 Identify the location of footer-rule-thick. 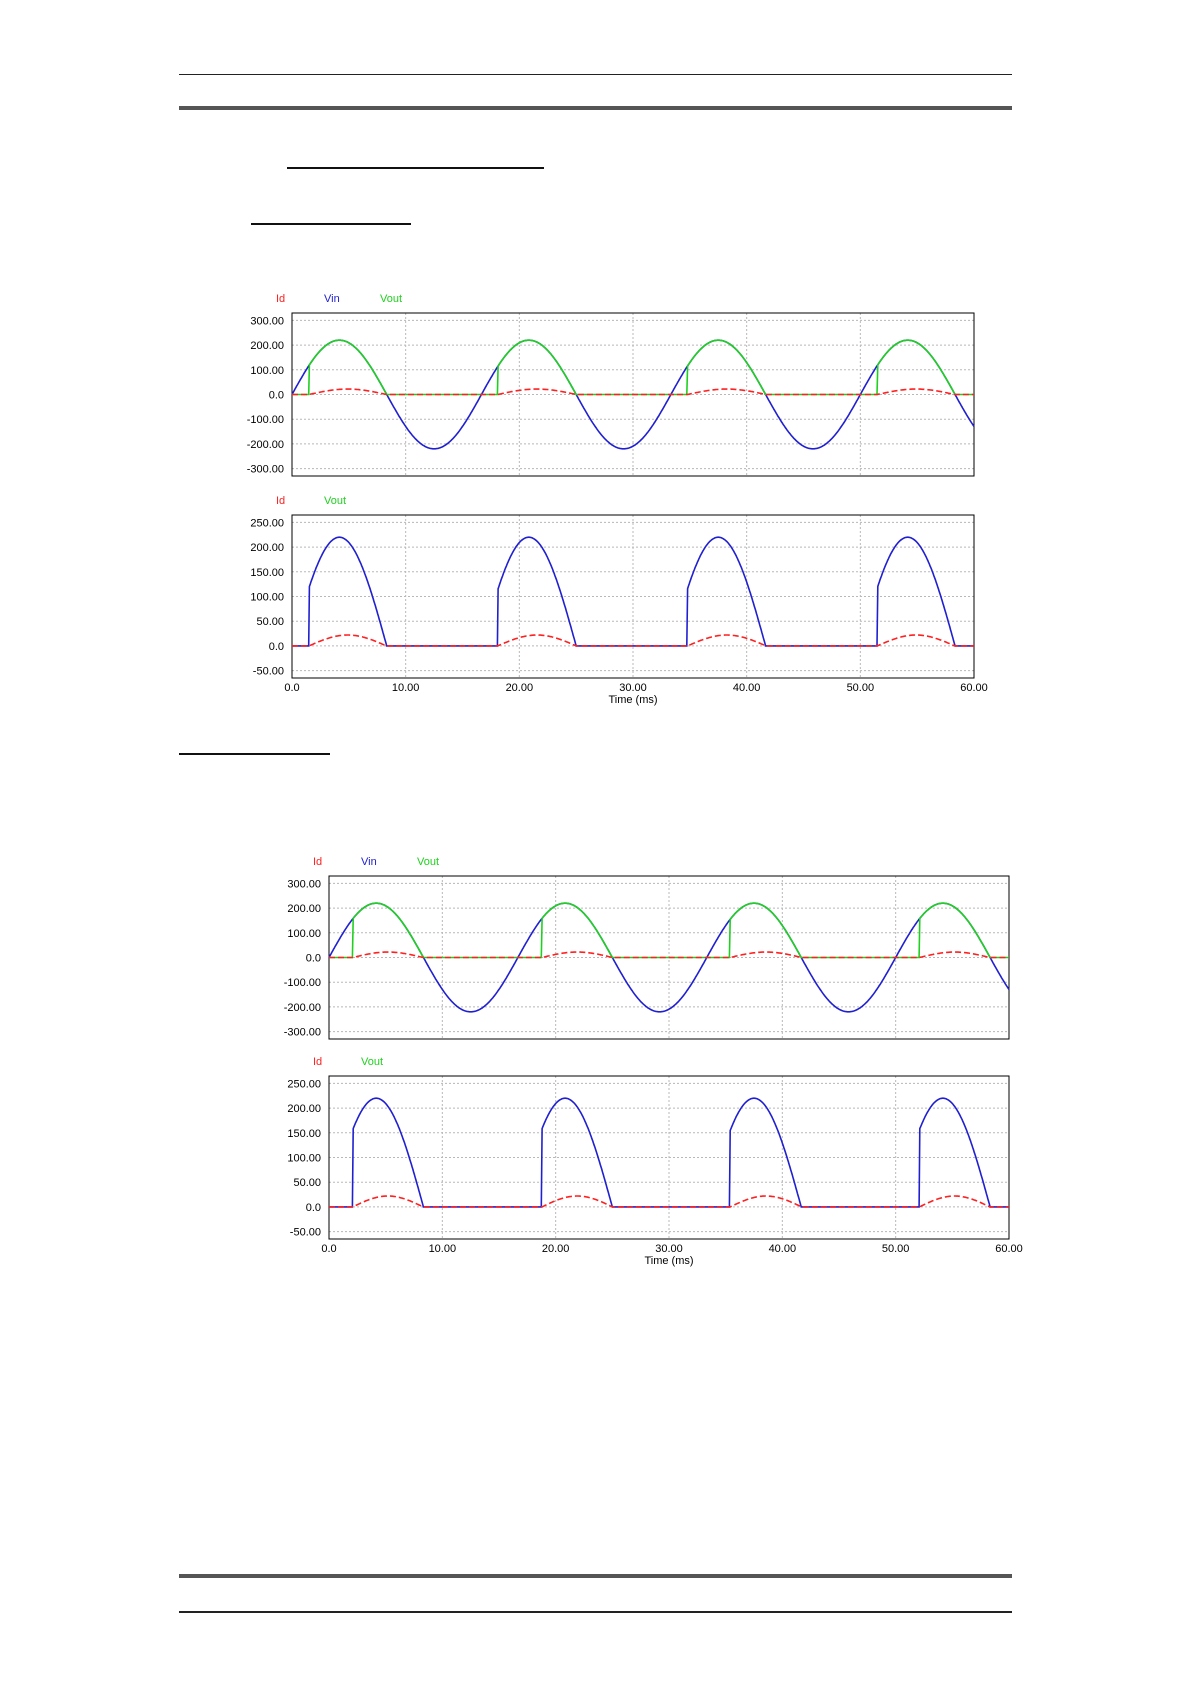
(595, 1576).